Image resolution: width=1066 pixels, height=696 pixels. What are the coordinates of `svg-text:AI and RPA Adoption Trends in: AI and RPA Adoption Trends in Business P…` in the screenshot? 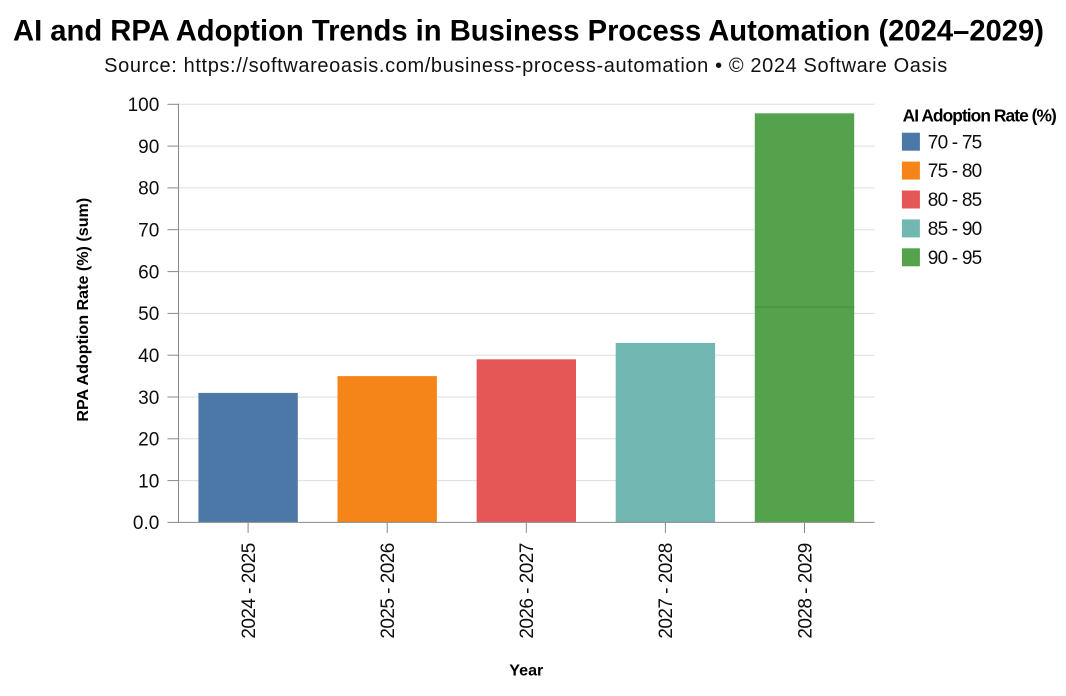 It's located at (528, 32).